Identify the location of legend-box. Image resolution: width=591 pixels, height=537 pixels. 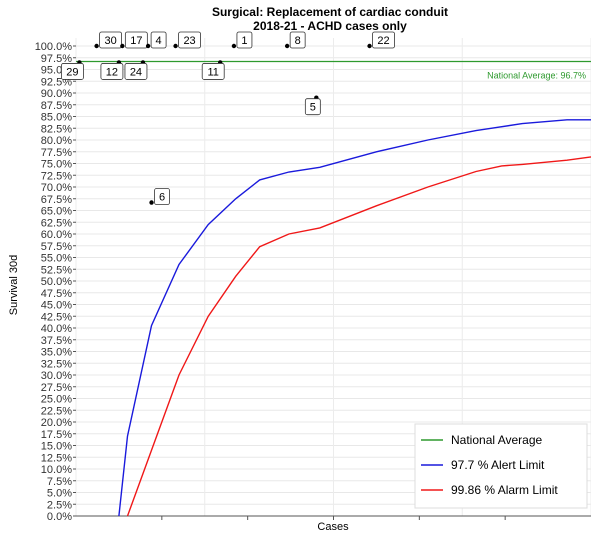
(501, 466).